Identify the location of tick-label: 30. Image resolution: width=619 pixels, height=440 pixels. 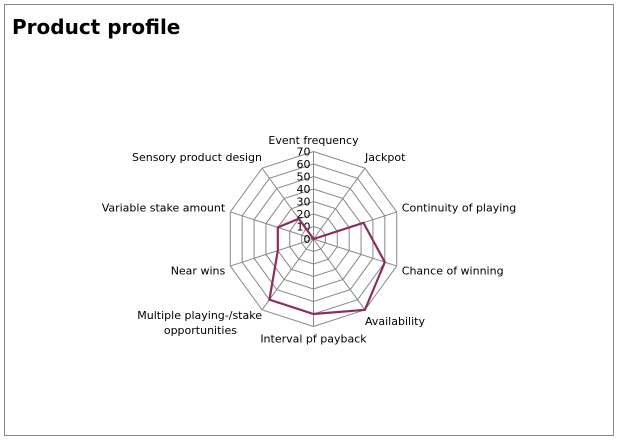
(304, 202).